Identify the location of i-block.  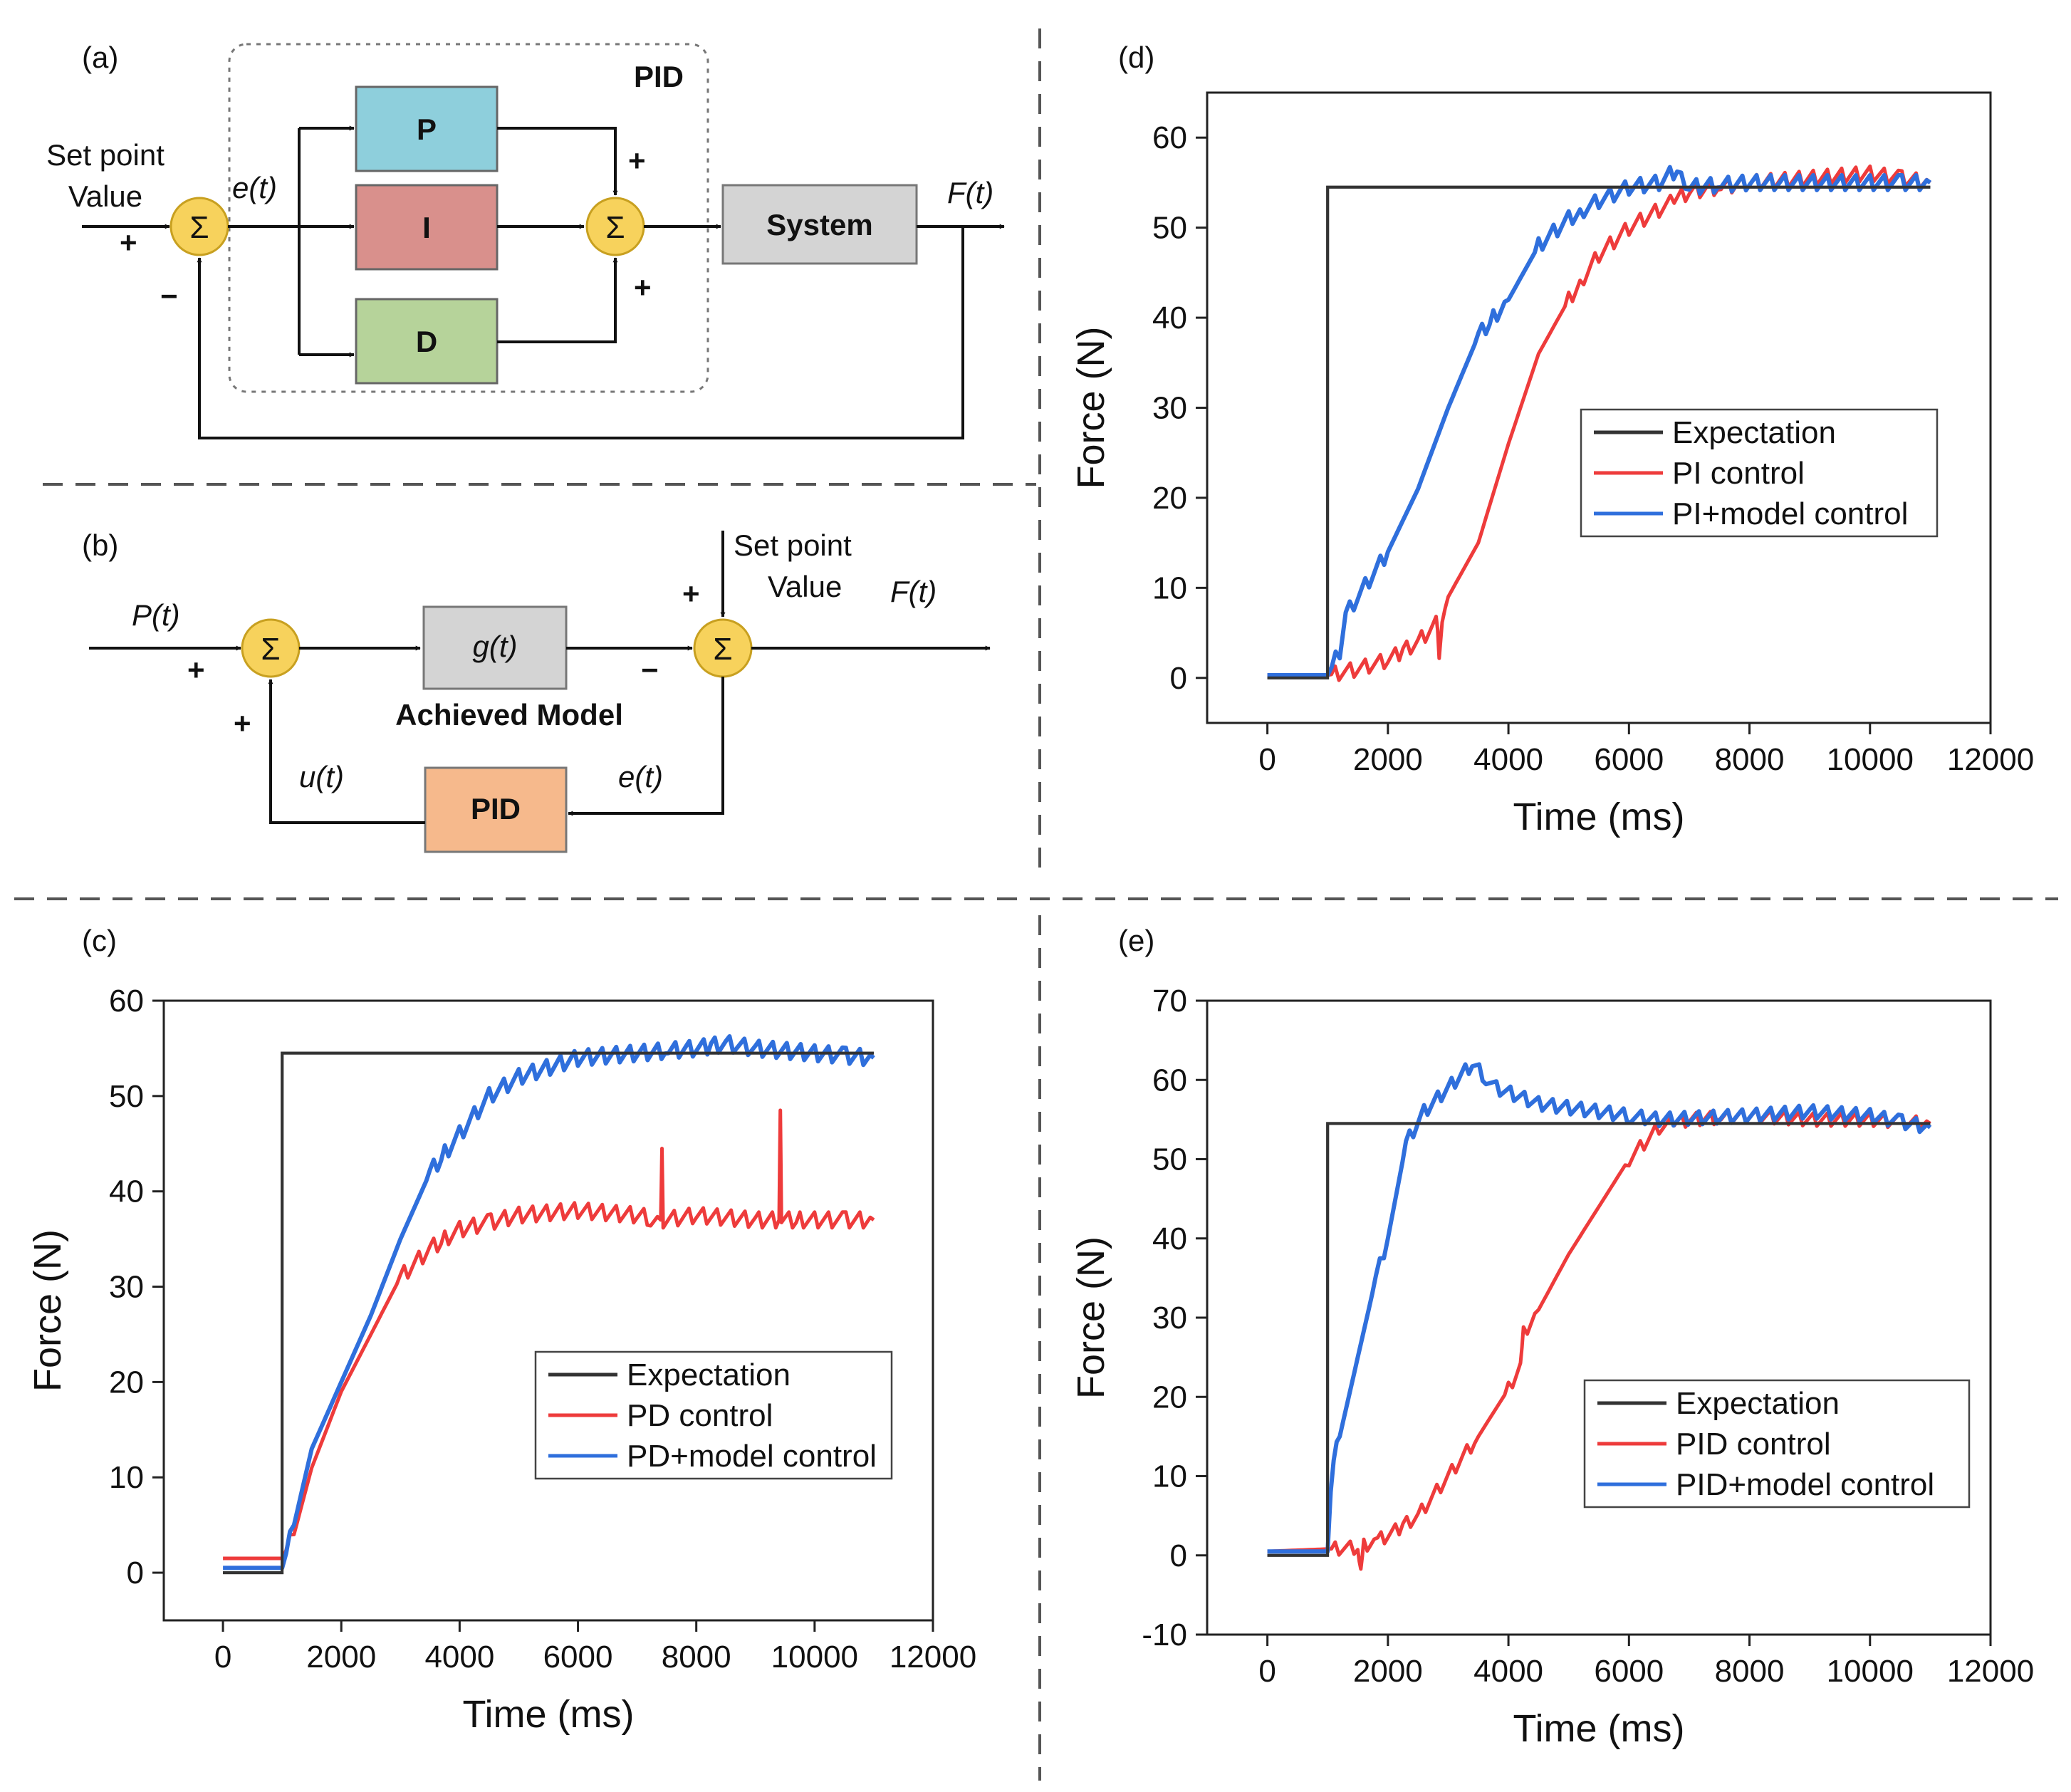
(427, 227).